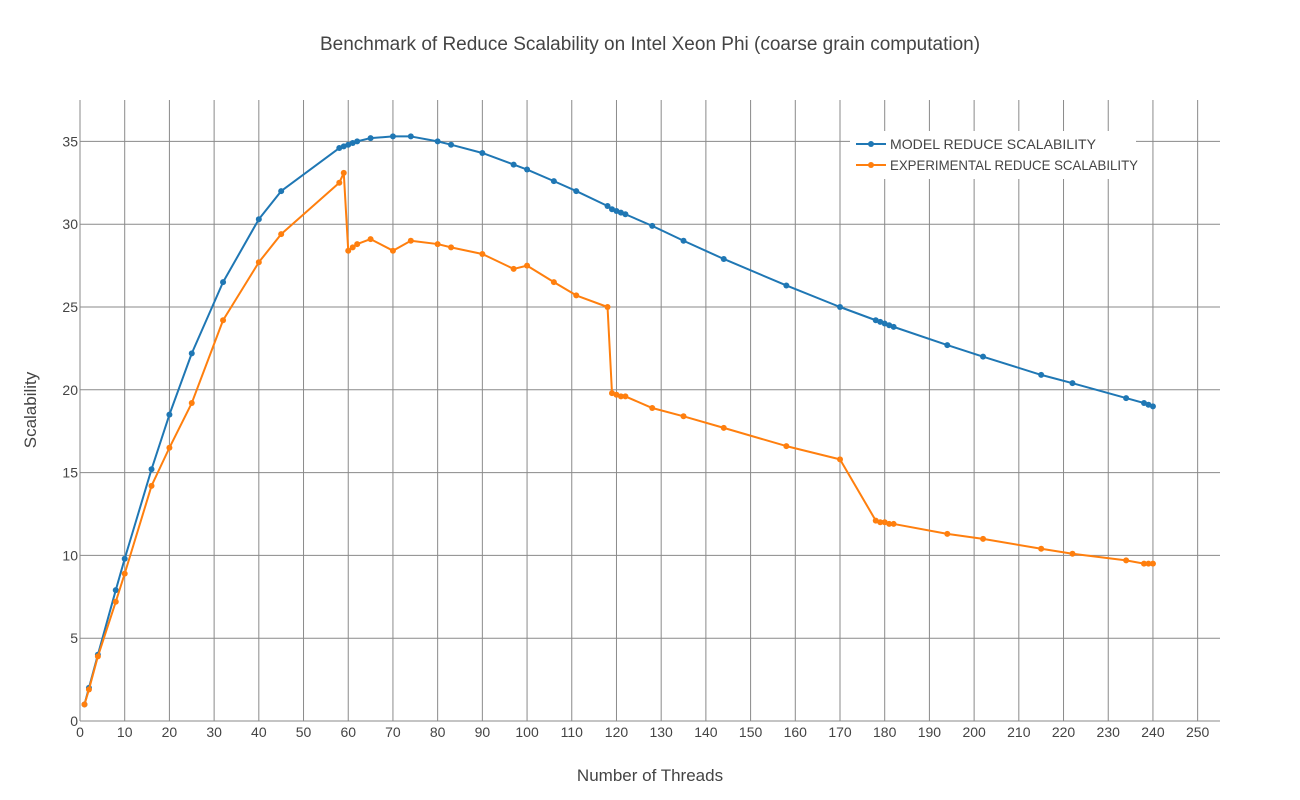  I want to click on x-tick-label: 10, so click(125, 732).